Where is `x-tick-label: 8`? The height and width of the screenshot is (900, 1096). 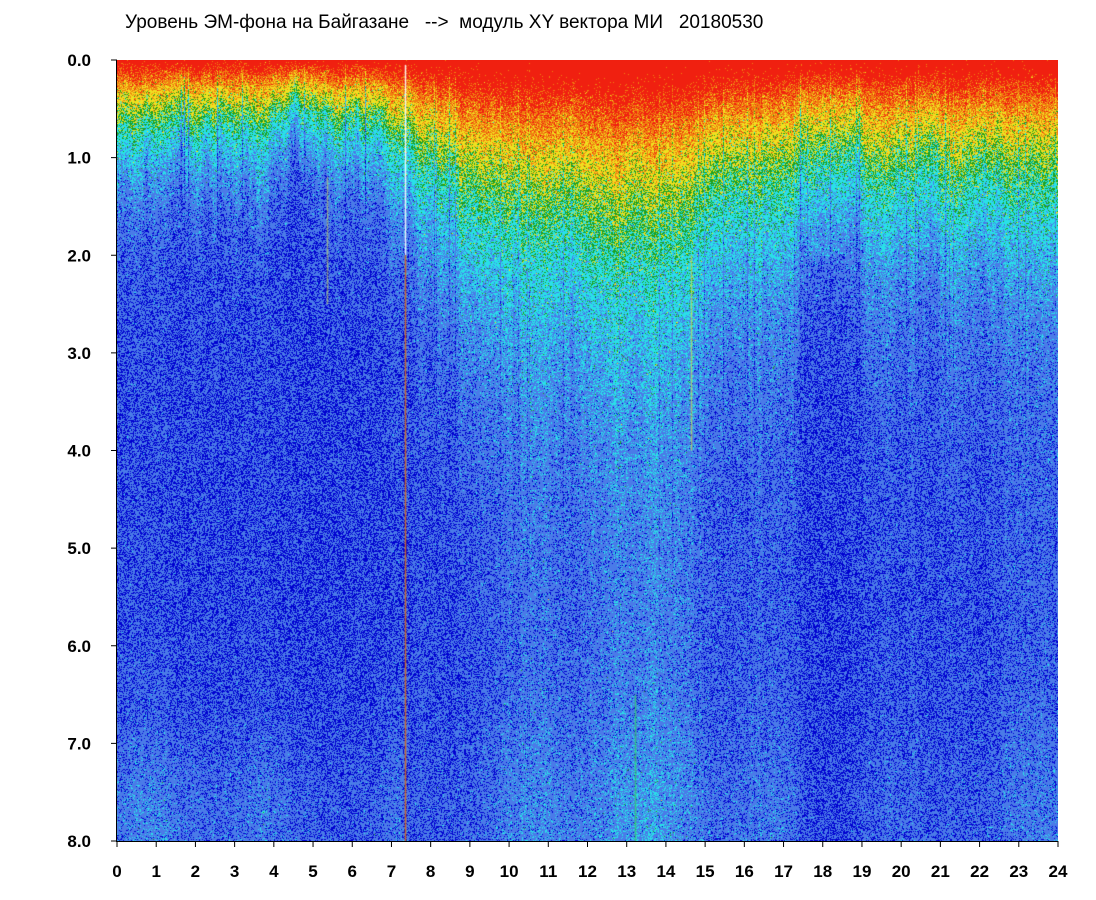 x-tick-label: 8 is located at coordinates (430, 871).